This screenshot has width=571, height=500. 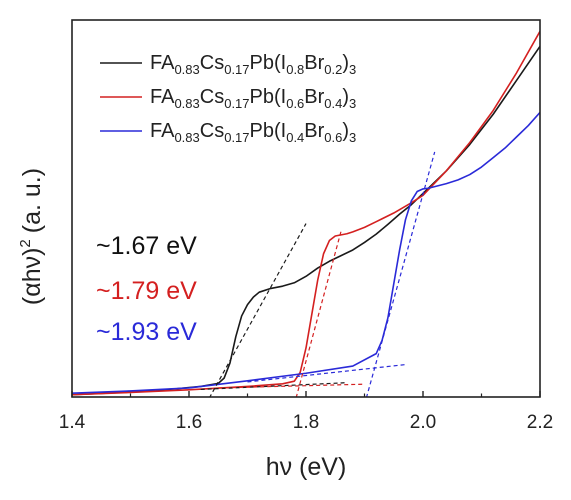 I want to click on bandgap-annotations: ~1.67 eV ~1.79 eV ~1.93 eV, so click(x=146, y=289).